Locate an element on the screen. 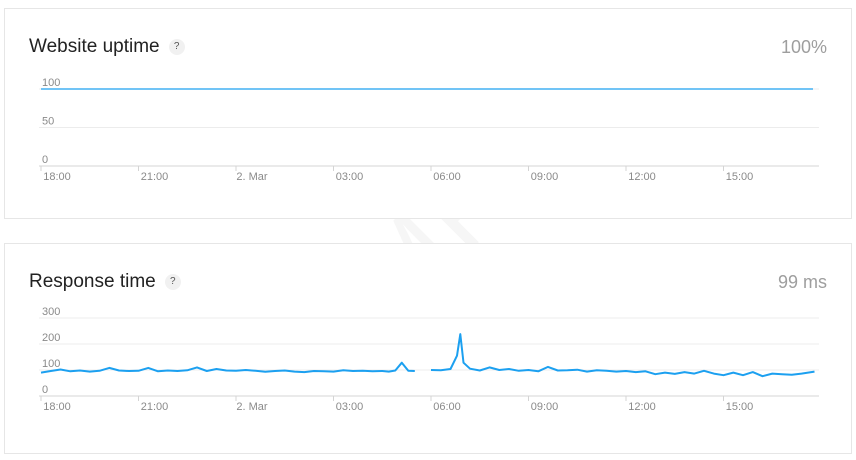 This screenshot has width=856, height=460. response-title-row: Response time? is located at coordinates (105, 282).